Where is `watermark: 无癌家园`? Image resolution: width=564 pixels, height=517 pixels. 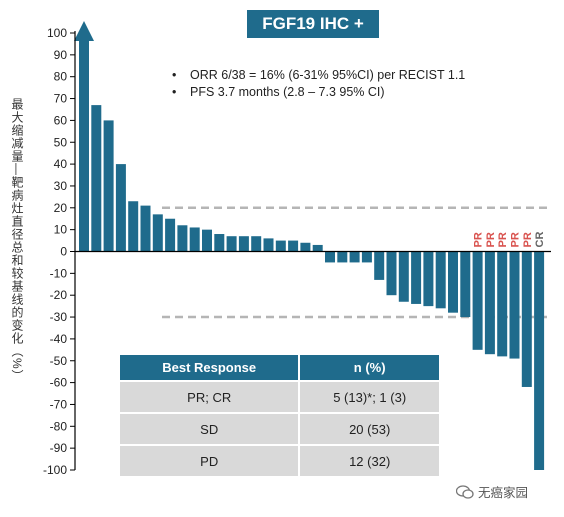 watermark: 无癌家园 is located at coordinates (492, 491).